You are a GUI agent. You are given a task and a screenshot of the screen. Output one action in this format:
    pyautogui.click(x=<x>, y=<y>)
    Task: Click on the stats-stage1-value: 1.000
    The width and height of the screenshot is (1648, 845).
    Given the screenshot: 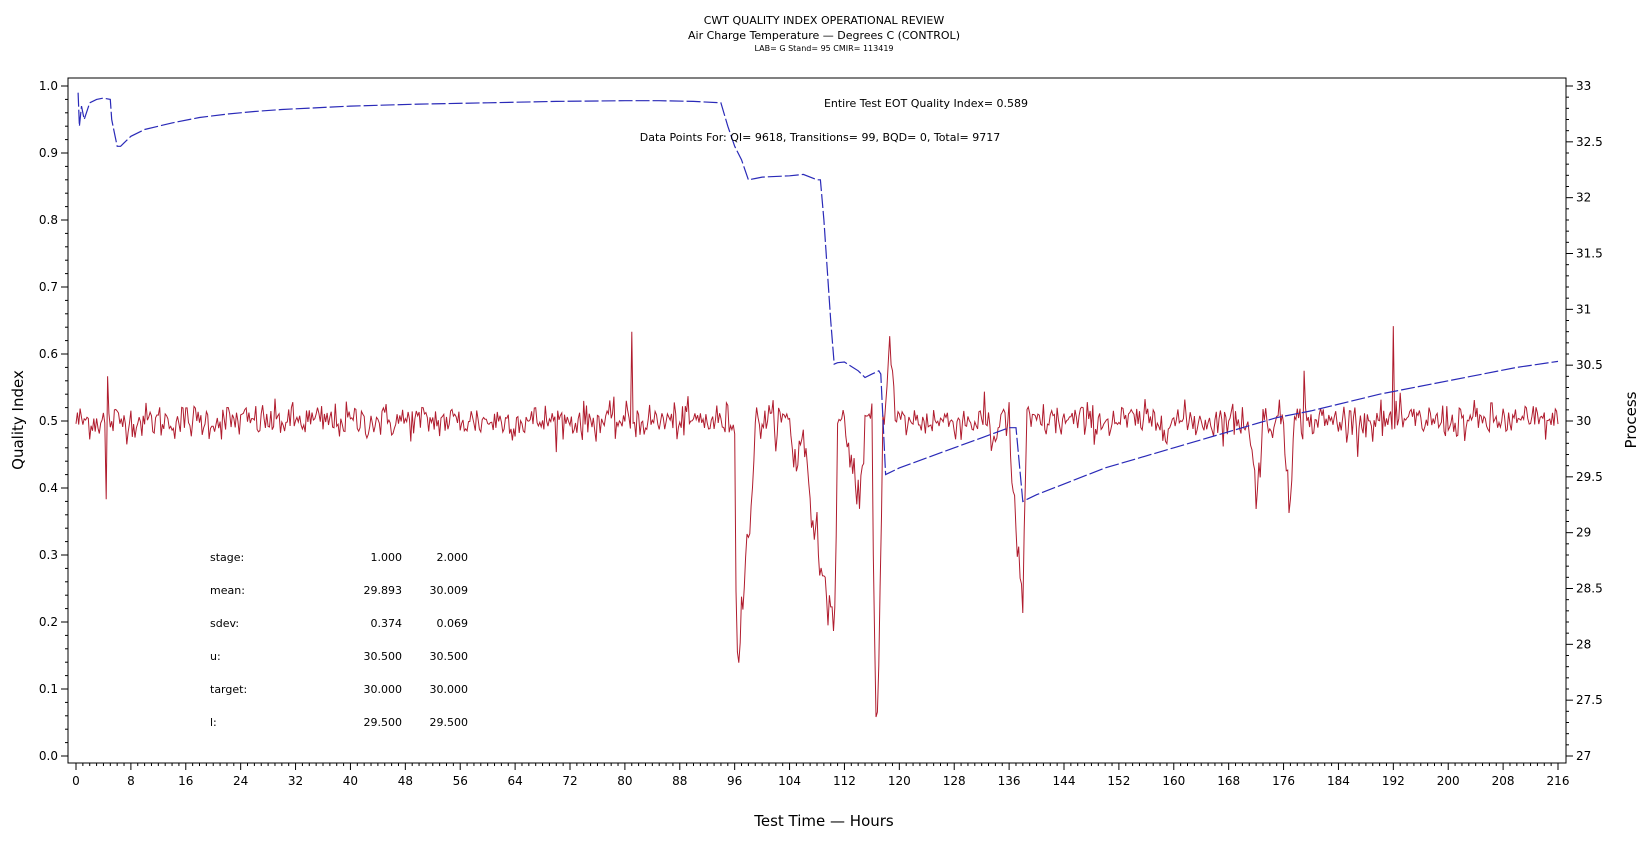 What is the action you would take?
    pyautogui.click(x=387, y=557)
    